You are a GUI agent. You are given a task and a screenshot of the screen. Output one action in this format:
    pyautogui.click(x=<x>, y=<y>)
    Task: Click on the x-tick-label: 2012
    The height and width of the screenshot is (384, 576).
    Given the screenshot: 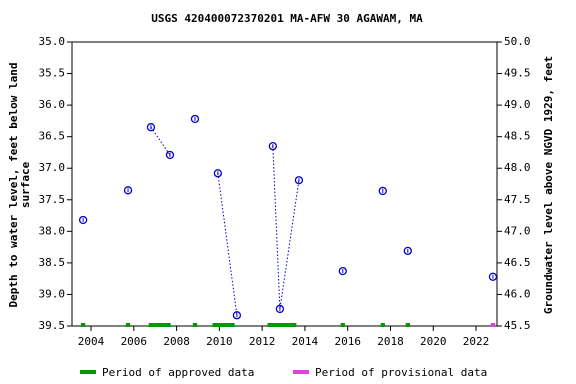 What is the action you would take?
    pyautogui.click(x=262, y=341)
    